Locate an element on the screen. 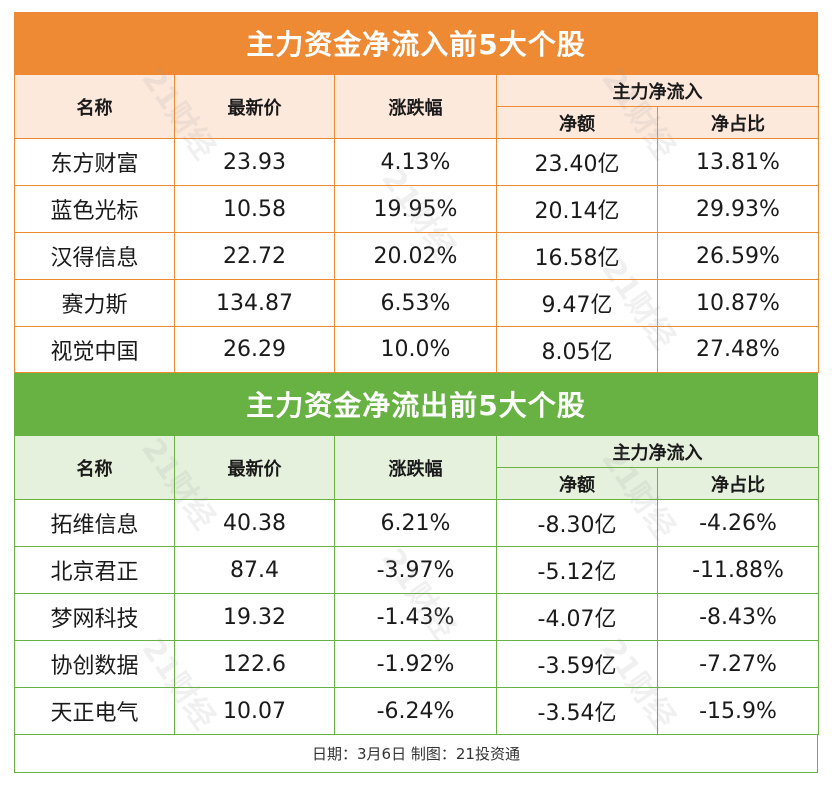 This screenshot has width=832, height=788. stock-net: 16.58亿 is located at coordinates (577, 256).